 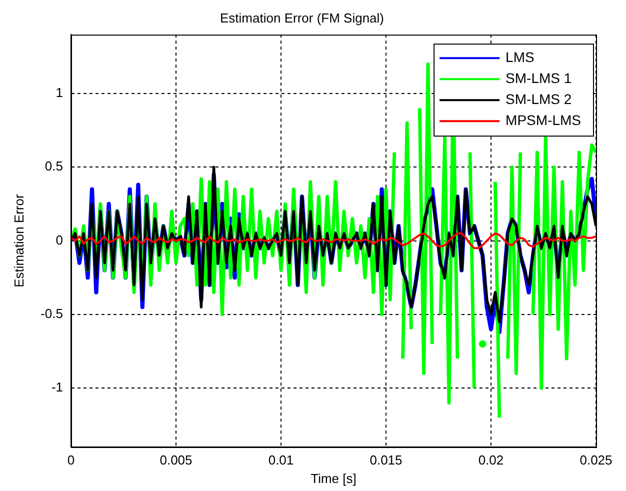 I want to click on x-tick-label: 0.02, so click(x=491, y=460).